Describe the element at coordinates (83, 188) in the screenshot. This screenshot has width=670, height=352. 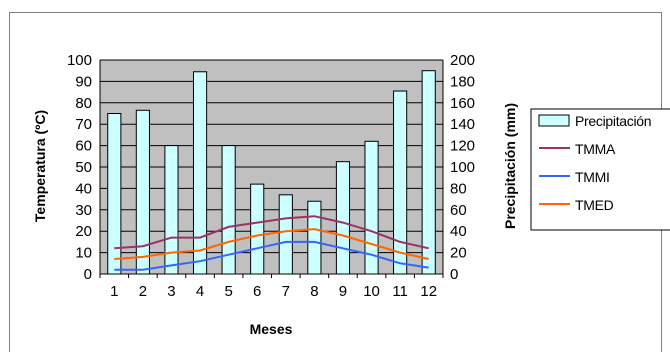
I see `y-tick-label: 40` at that location.